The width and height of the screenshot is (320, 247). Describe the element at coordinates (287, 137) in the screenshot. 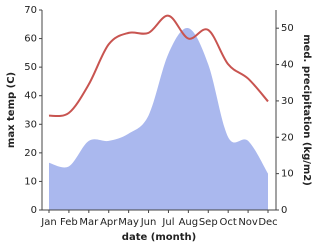

I see `y2-tick-label: 20` at that location.